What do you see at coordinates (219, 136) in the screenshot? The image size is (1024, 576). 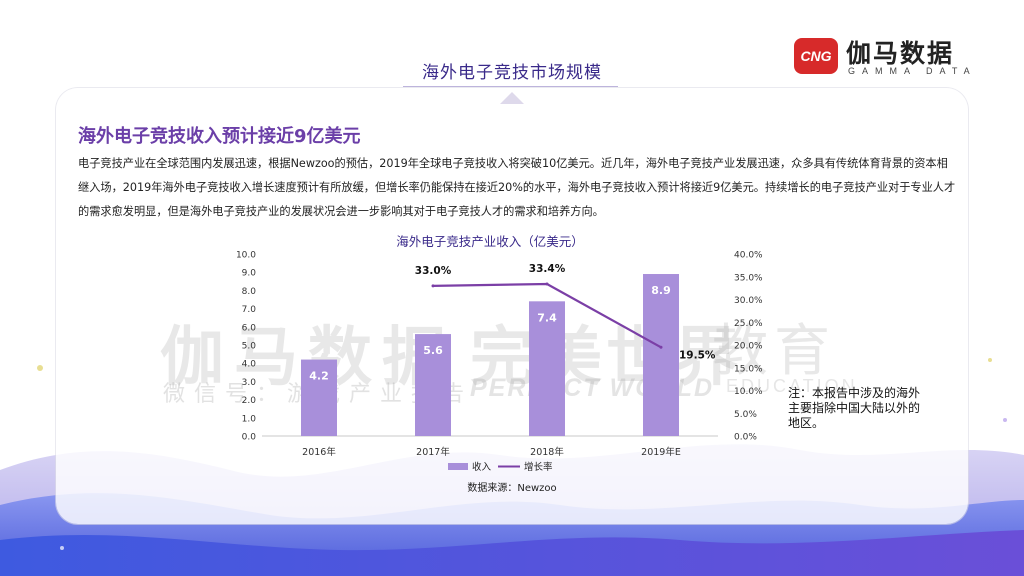 I see `headline: 海外电子竞技收入预计接近9亿美元` at bounding box center [219, 136].